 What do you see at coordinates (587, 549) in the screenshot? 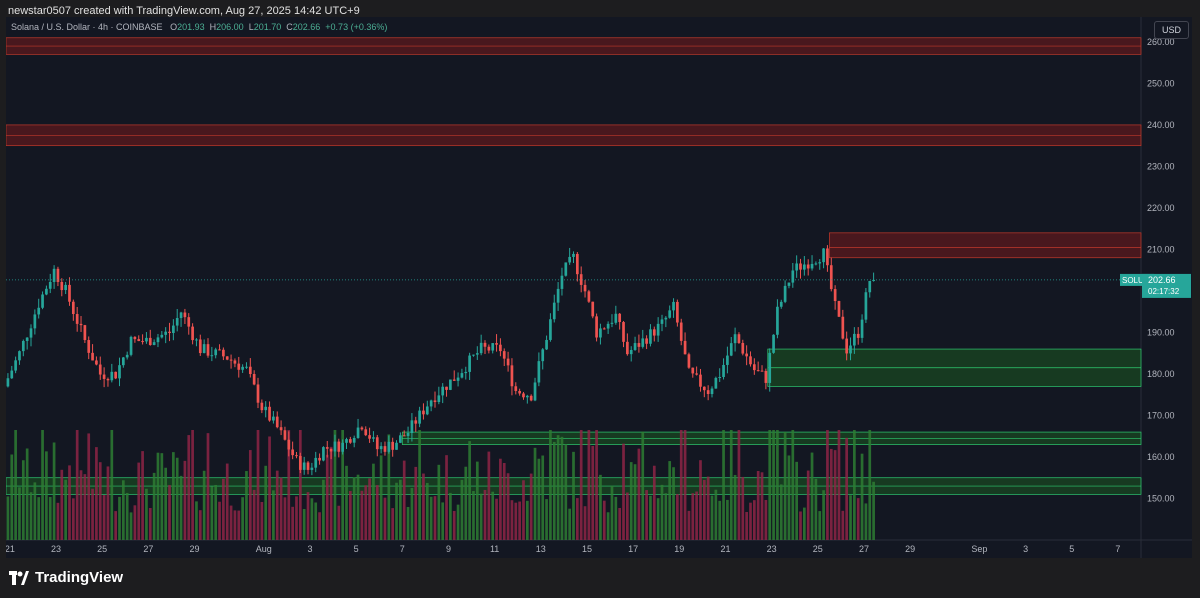
I see `x-tick-label: 15` at bounding box center [587, 549].